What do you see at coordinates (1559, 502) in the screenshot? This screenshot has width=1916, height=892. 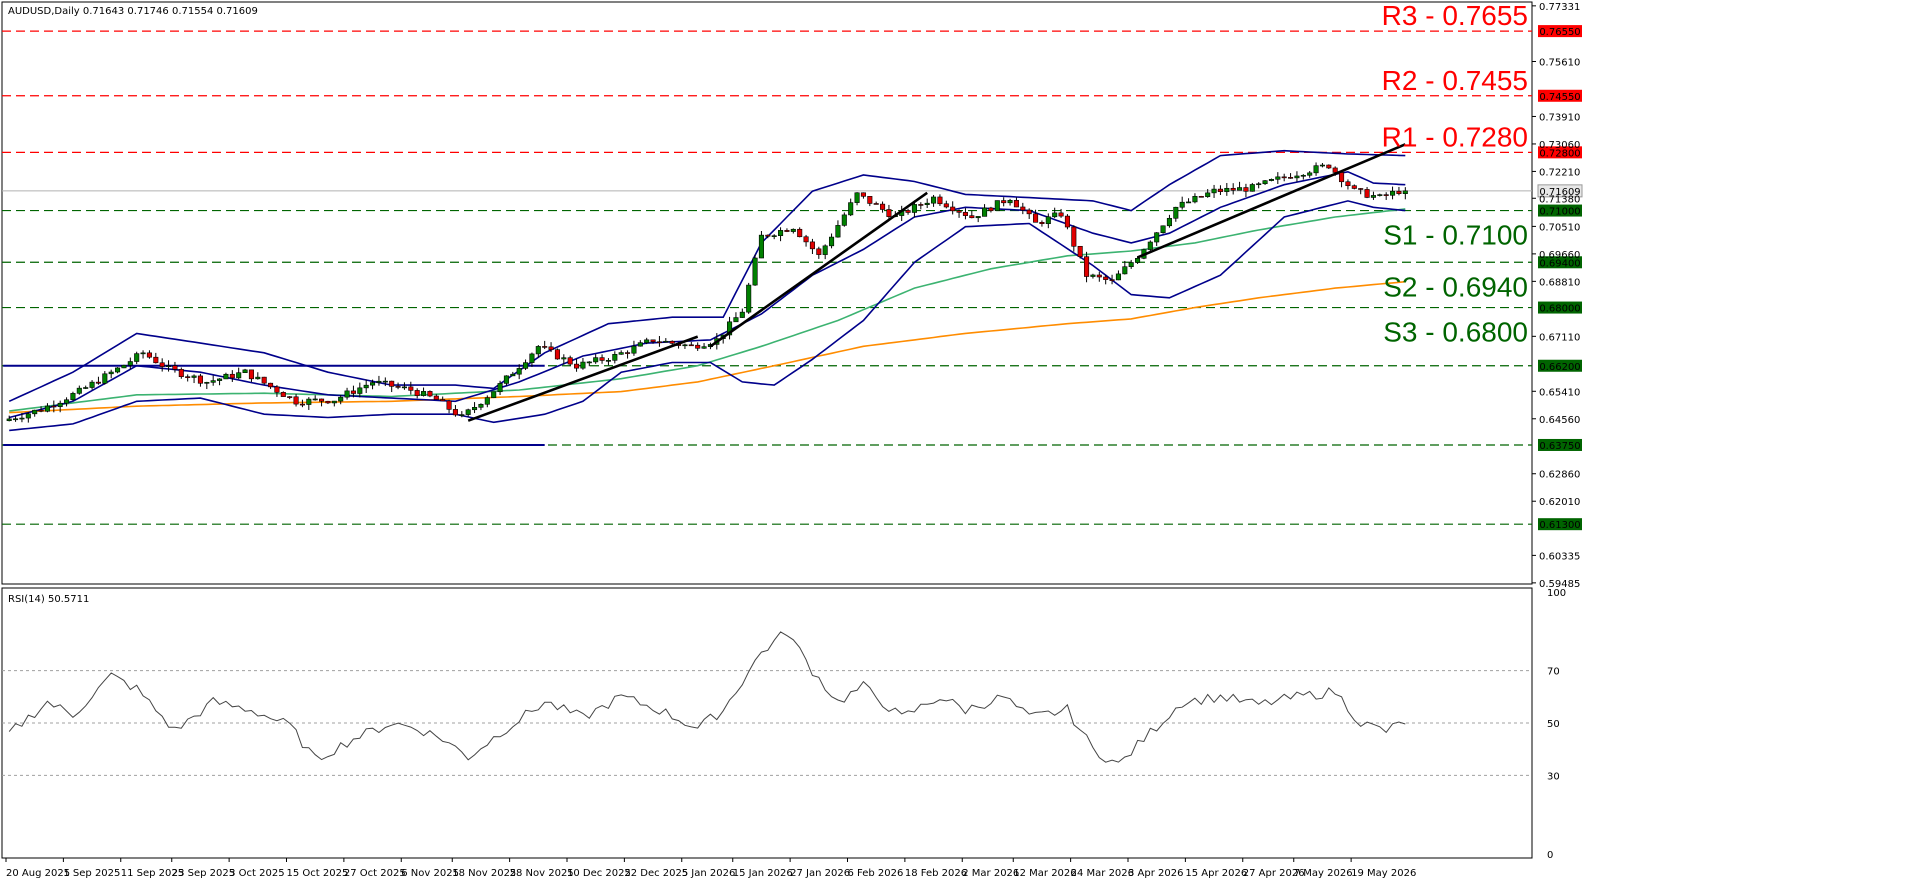 I see `price-tick-label: 0.62010` at bounding box center [1559, 502].